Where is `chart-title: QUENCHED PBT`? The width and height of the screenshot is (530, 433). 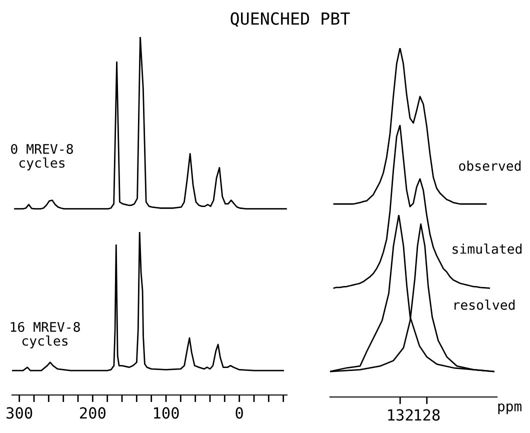 chart-title: QUENCHED PBT is located at coordinates (290, 19).